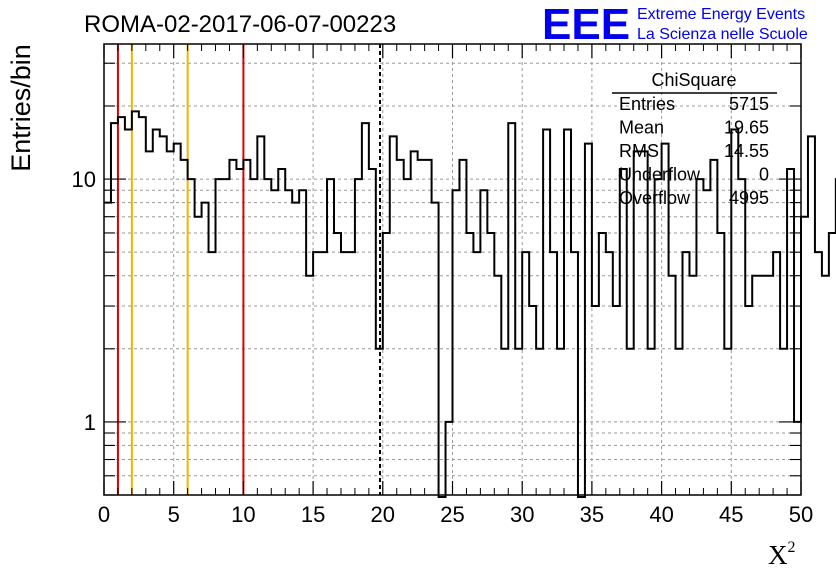 The width and height of the screenshot is (836, 572). I want to click on stats-row-value: 14.55, so click(746, 151).